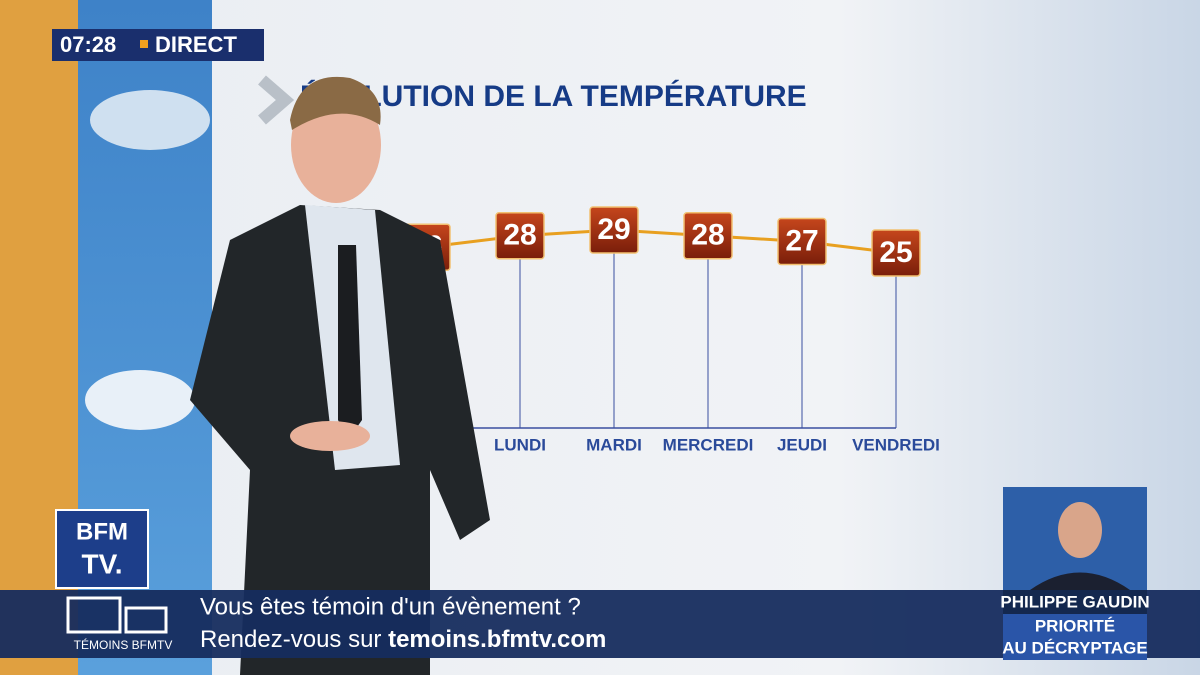 The height and width of the screenshot is (680, 1200). I want to click on guest-name-bar, so click(1075, 602).